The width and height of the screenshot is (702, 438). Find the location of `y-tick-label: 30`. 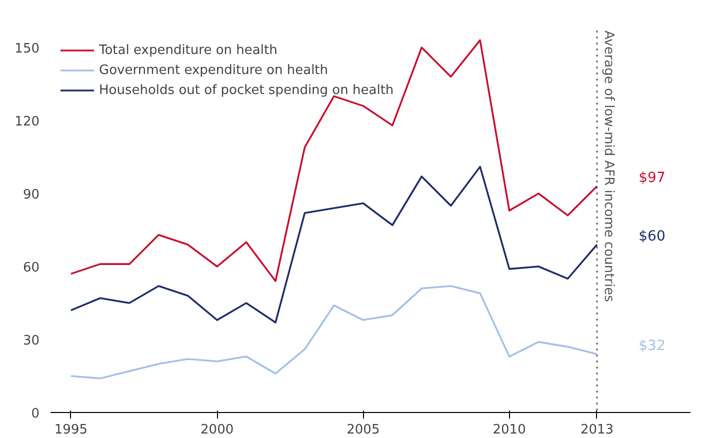

y-tick-label: 30 is located at coordinates (31, 341).